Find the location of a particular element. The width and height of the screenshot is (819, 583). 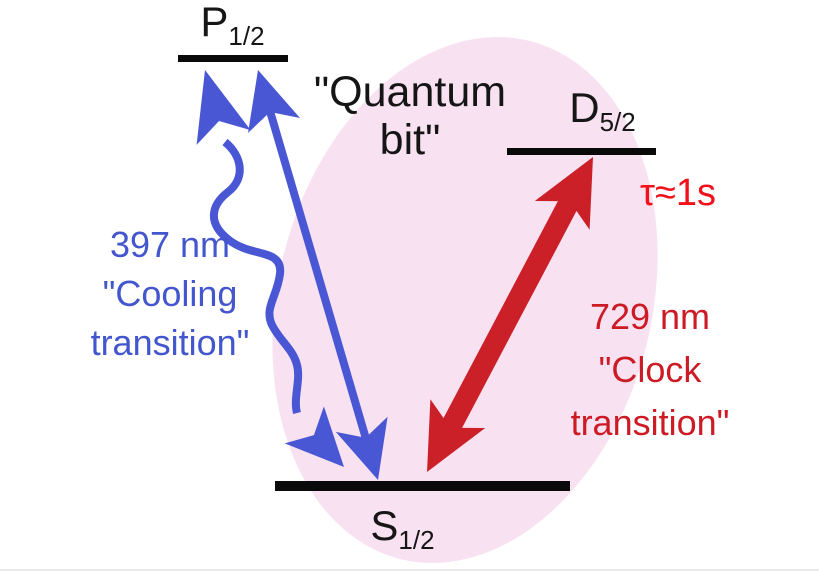

clock-arrow-head-up is located at coordinates (563, 193).